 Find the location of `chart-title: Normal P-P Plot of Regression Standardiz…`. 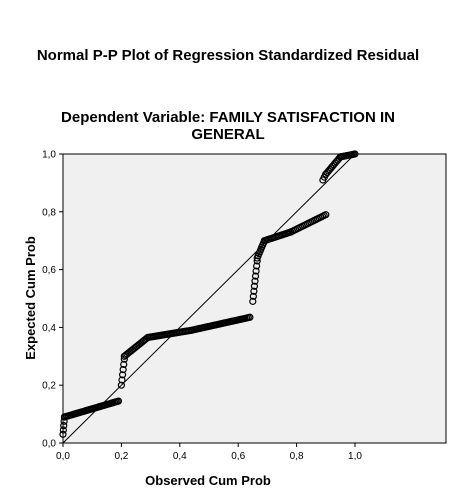

chart-title: Normal P-P Plot of Regression Standardiz… is located at coordinates (228, 55).